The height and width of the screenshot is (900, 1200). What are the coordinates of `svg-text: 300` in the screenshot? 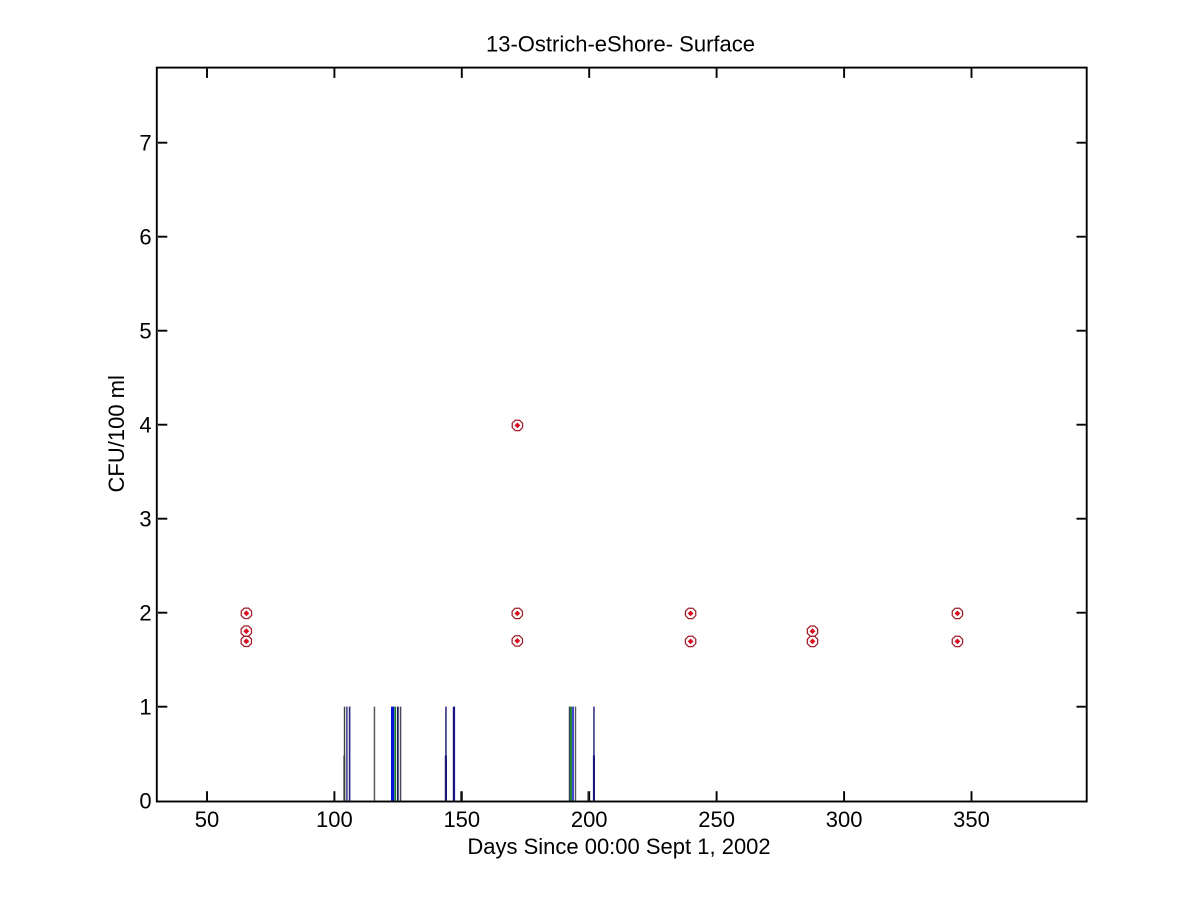 It's located at (844, 819).